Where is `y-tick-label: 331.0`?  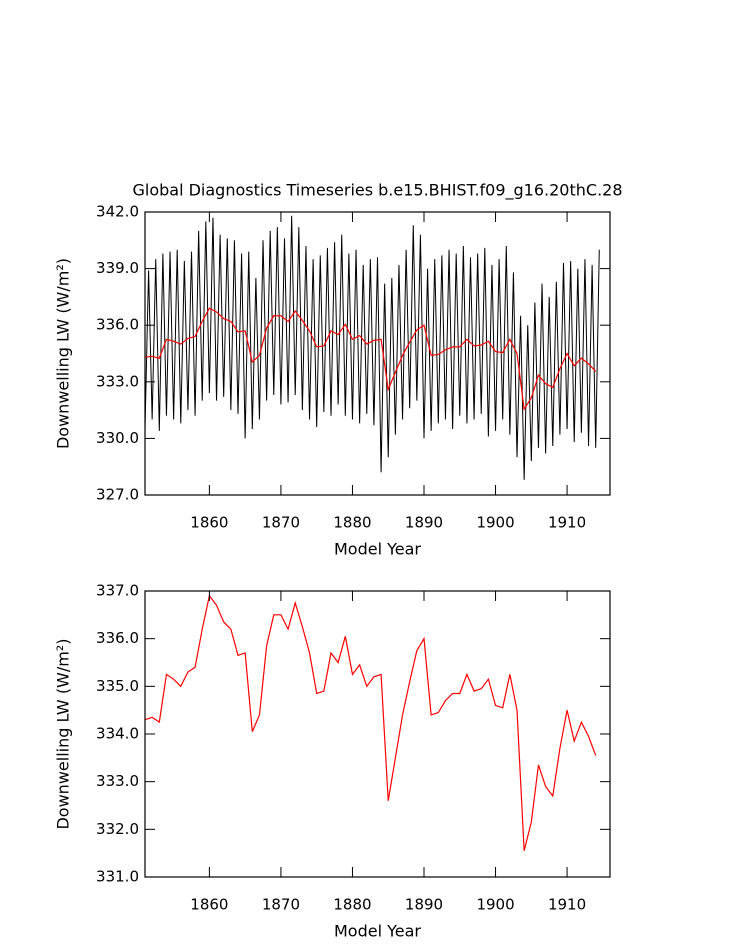 y-tick-label: 331.0 is located at coordinates (117, 877).